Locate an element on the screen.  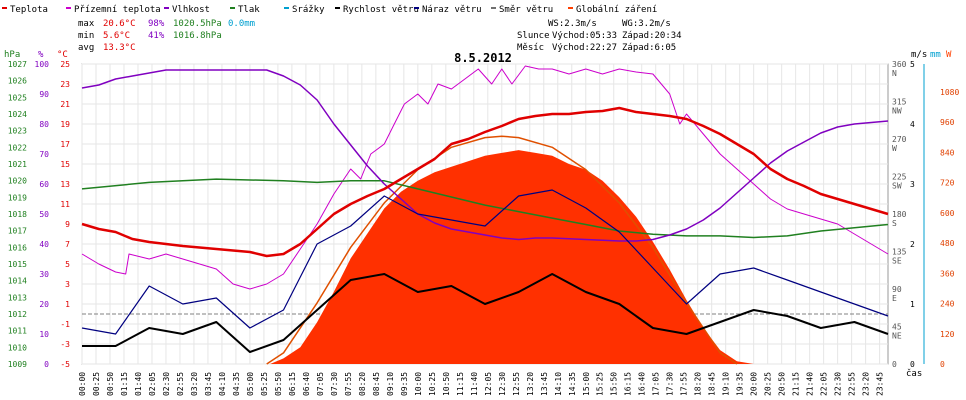
tick-label-time: 08:45 is located at coordinates (376, 384).